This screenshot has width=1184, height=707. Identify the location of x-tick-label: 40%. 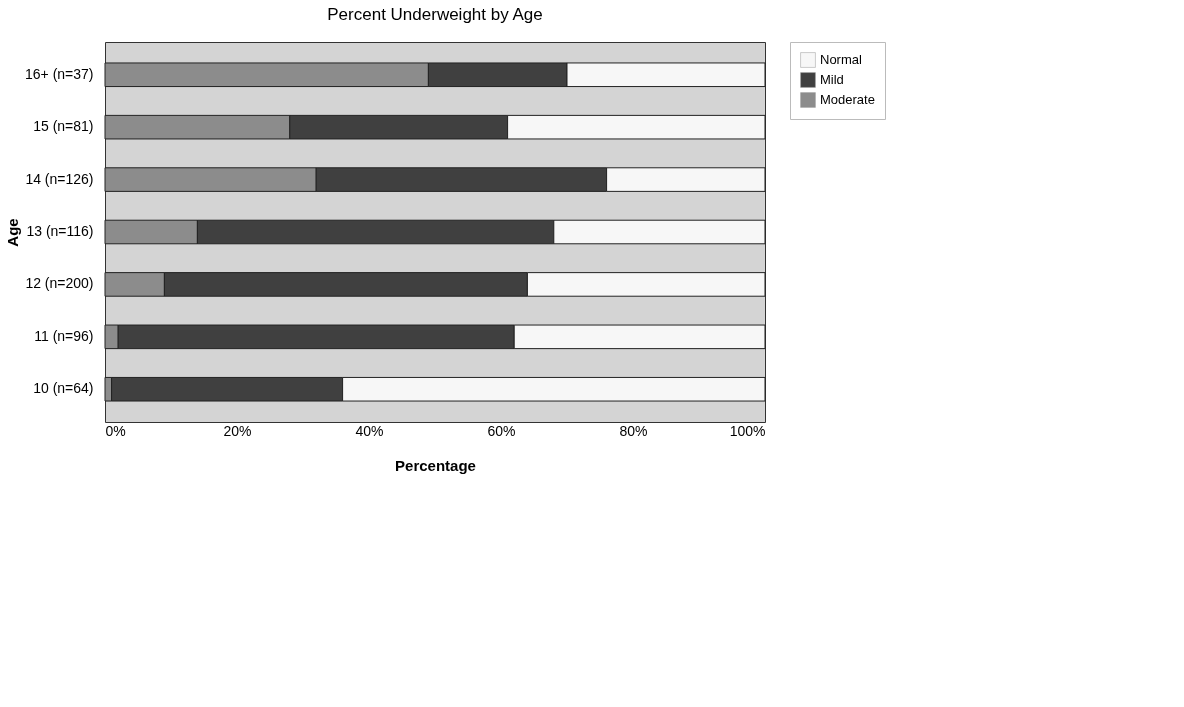
(369, 430).